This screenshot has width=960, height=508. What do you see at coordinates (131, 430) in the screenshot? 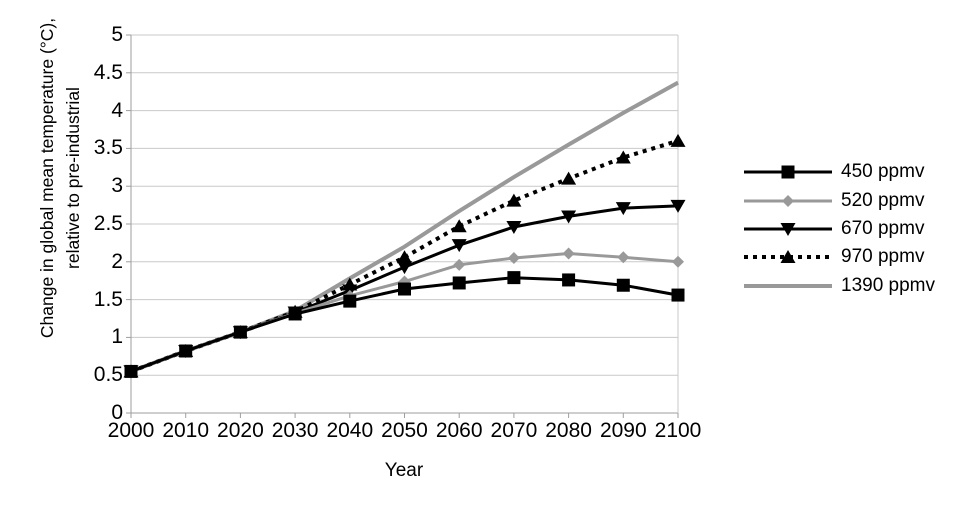
I see `x-tick-label: 2000` at bounding box center [131, 430].